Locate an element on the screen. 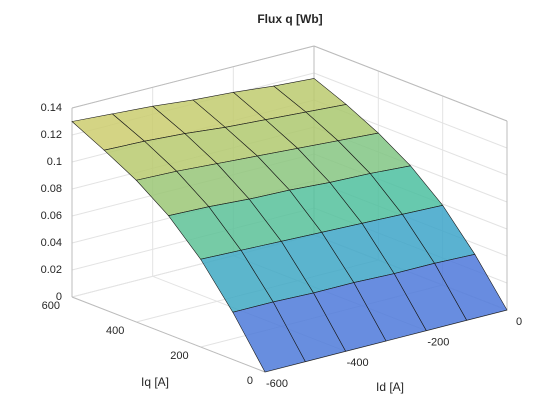 Image resolution: width=560 pixels, height=420 pixels. chart-title: Flux q [Wb] is located at coordinates (289, 19).